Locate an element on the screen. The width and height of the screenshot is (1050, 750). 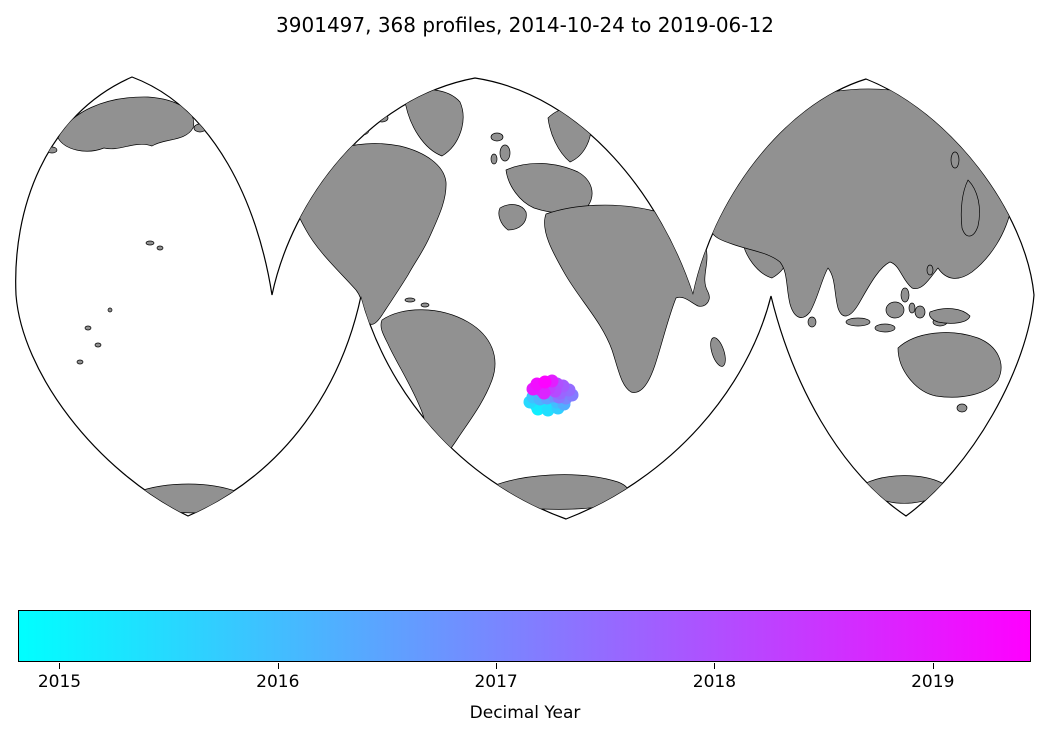
landmass-madagascar is located at coordinates (718, 352).